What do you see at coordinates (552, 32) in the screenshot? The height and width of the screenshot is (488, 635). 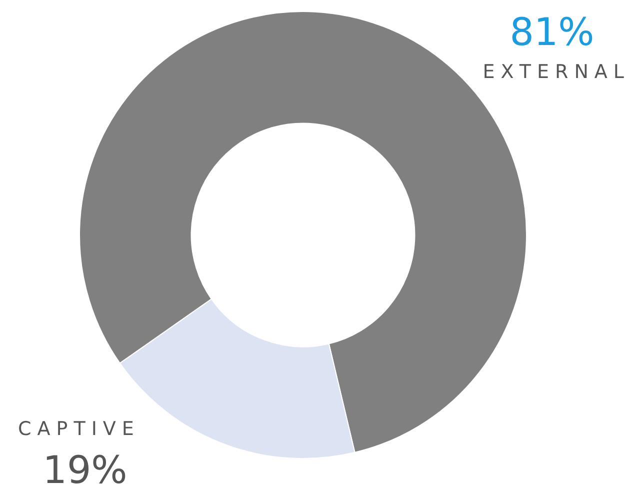 I see `data-label: 81%` at bounding box center [552, 32].